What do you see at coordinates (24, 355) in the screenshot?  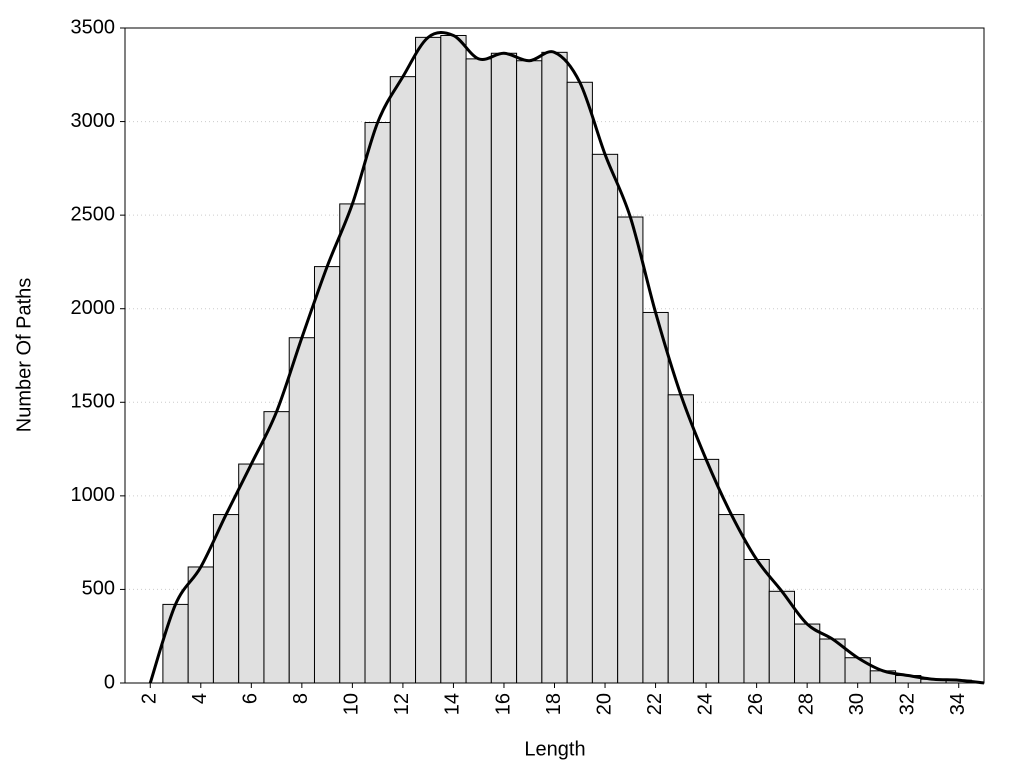 I see `y-axis-label: Number Of Paths` at bounding box center [24, 355].